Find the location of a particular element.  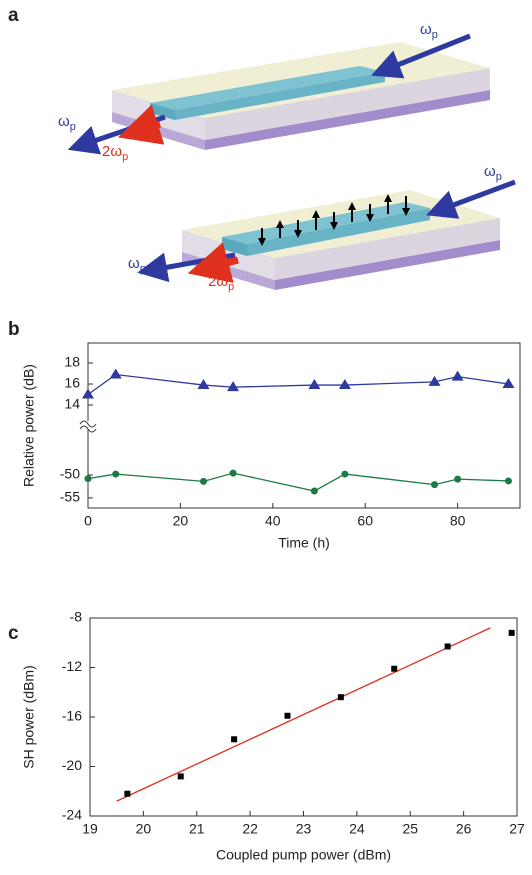

panel-label: b is located at coordinates (14, 329).